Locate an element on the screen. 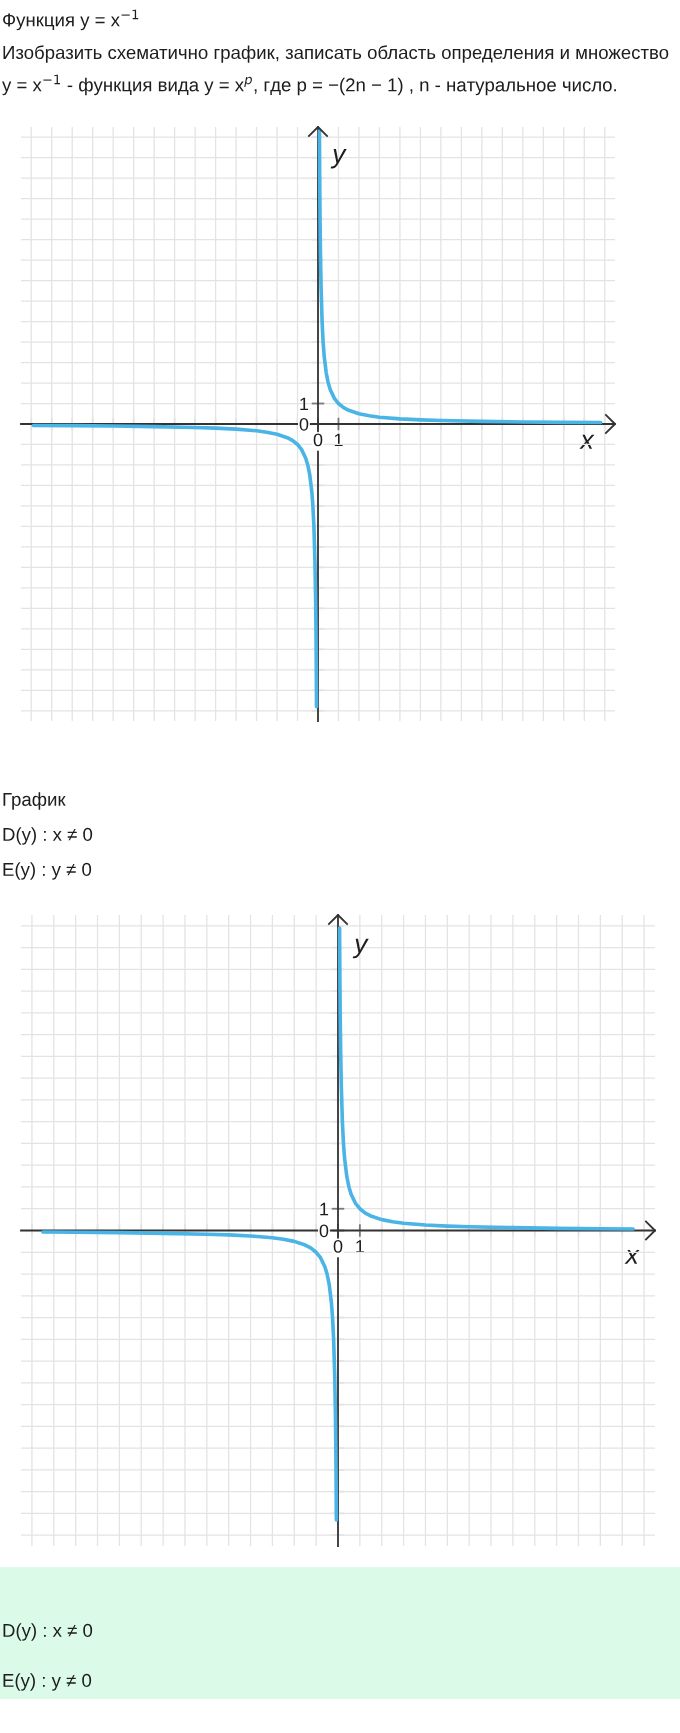  chart-subtitle: Изобразить схематично график, записать область определения и множество y = x$^{−1}$ - функция вида y = x$^{p}$, где p = −(2n − 1) , n - натуральное число. is located at coordinates (335, 70).